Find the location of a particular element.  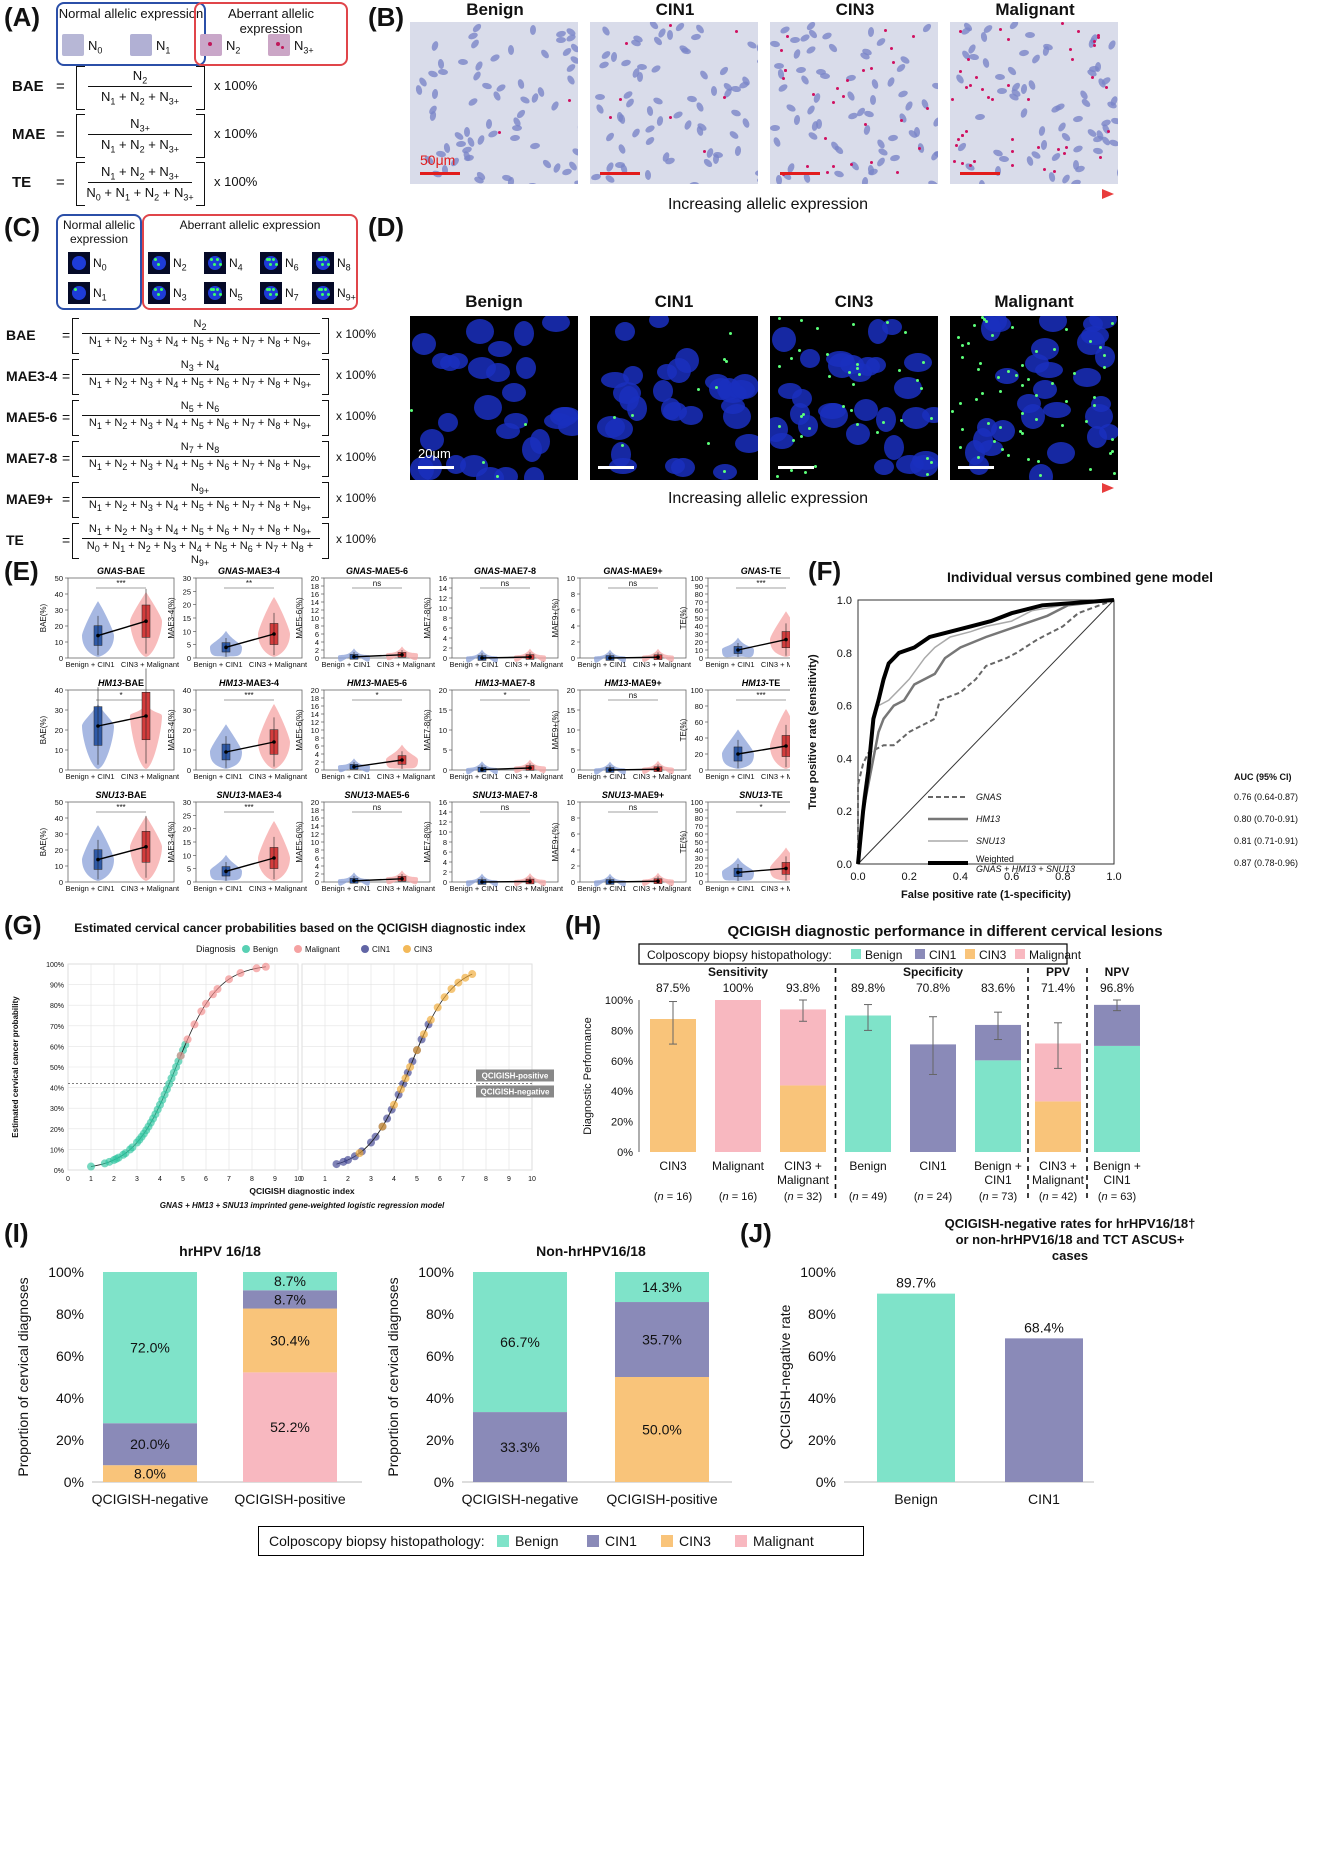

y-tick-label: 60 is located at coordinates (699, 722).